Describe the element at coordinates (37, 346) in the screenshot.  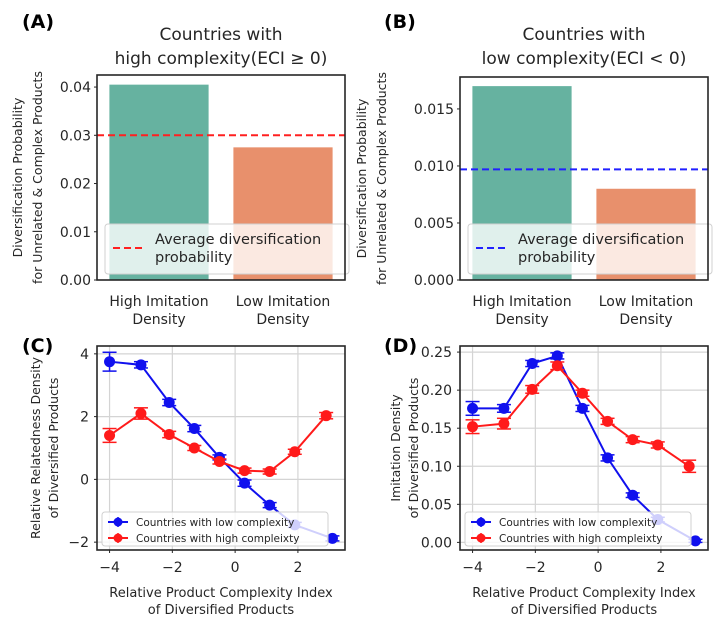
I see `panel-label: (C)` at that location.